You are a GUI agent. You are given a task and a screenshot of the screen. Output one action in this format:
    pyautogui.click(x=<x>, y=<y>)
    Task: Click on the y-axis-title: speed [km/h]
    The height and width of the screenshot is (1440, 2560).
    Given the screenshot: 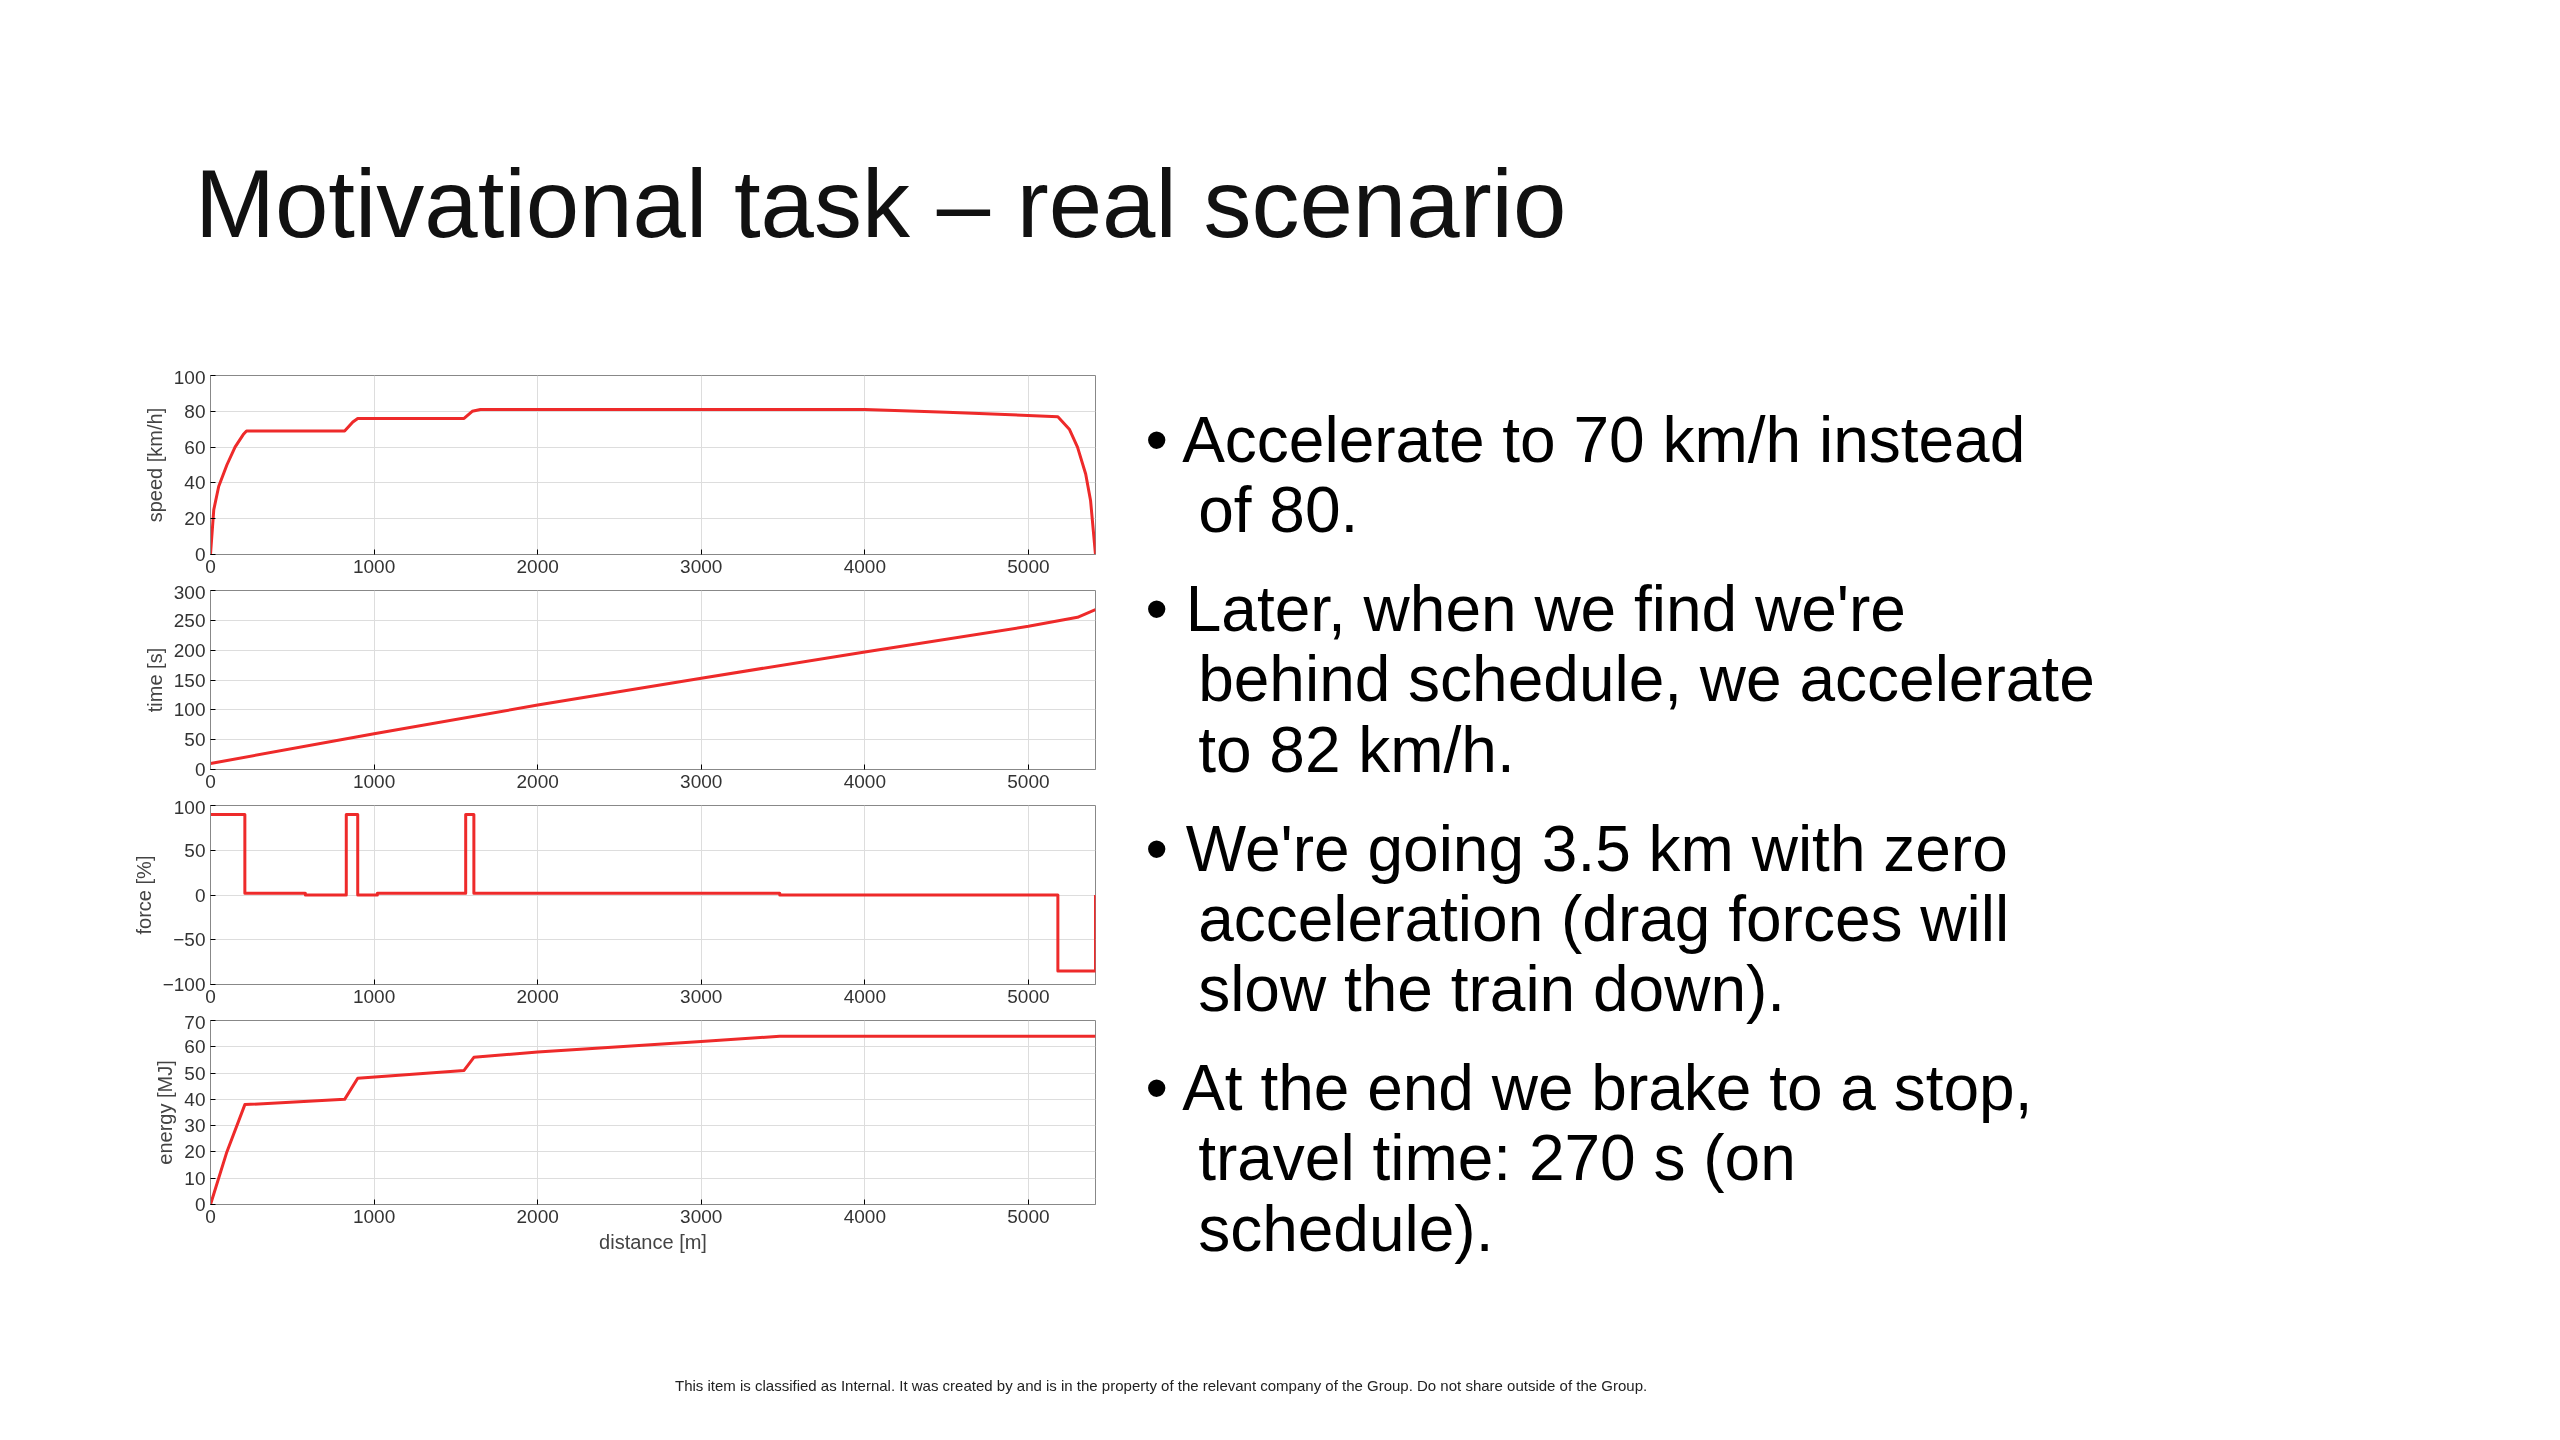 What is the action you would take?
    pyautogui.click(x=154, y=465)
    